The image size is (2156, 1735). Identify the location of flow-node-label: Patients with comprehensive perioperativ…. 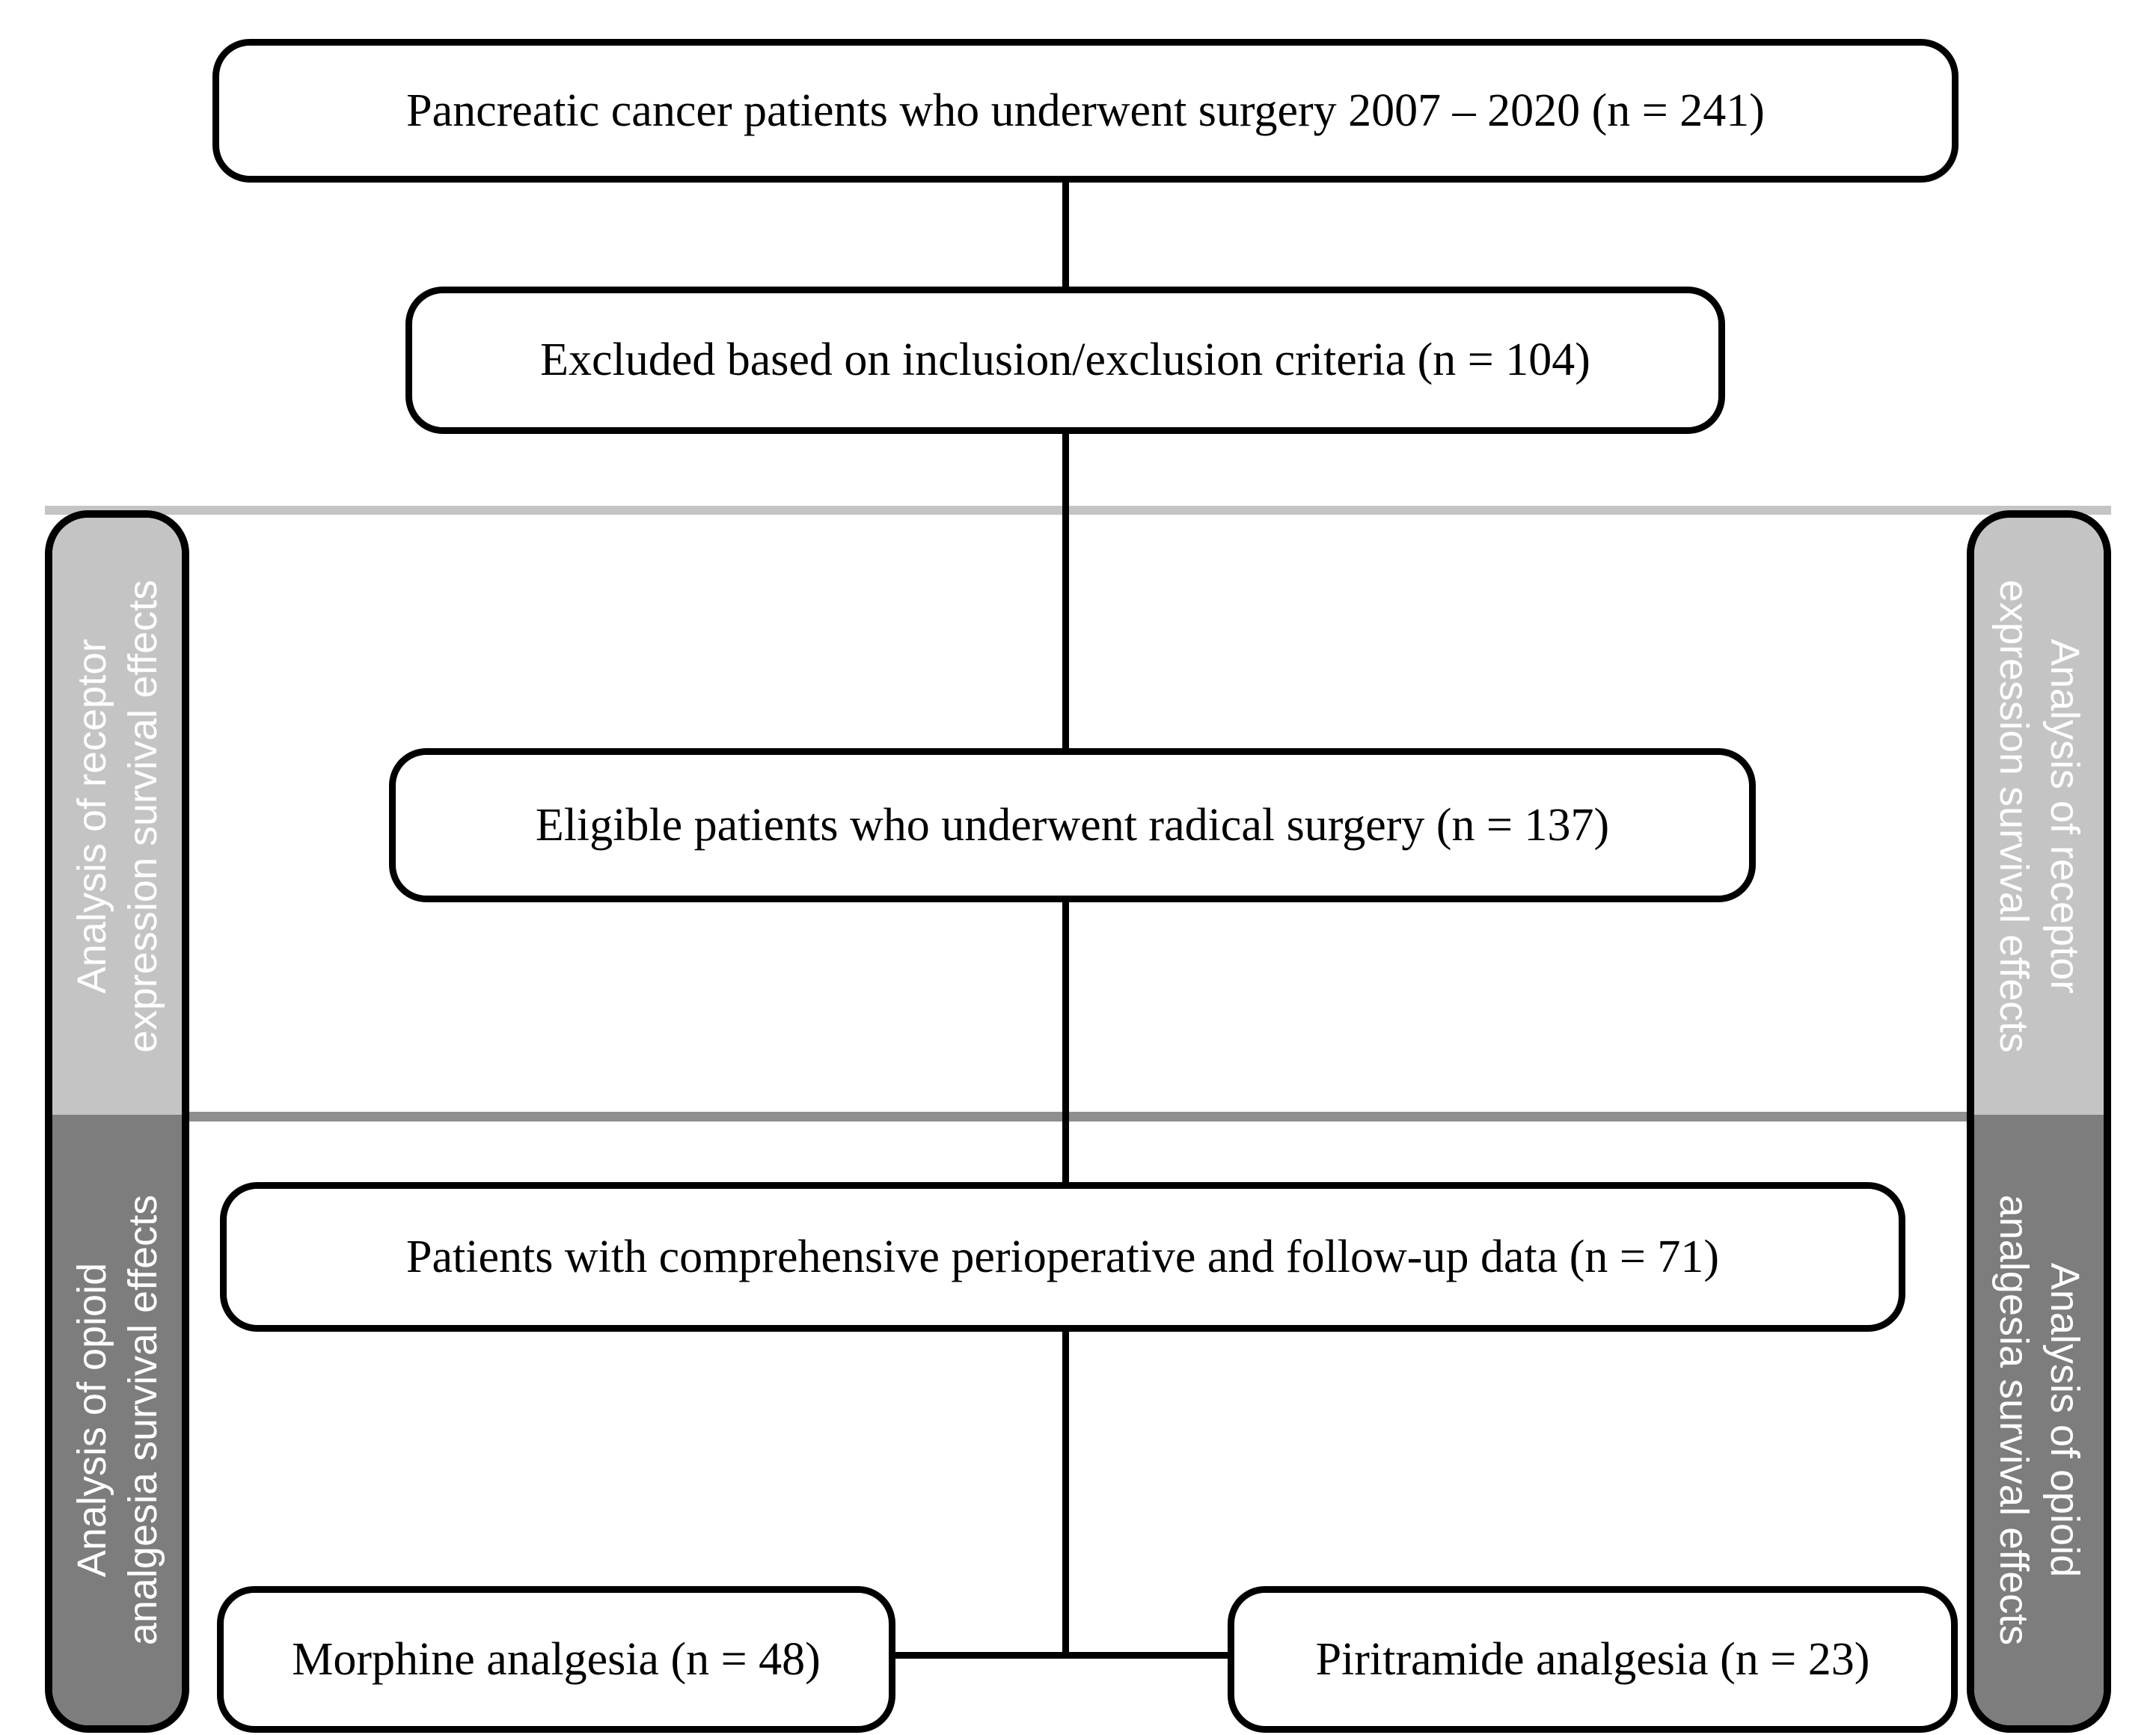
(1063, 1256).